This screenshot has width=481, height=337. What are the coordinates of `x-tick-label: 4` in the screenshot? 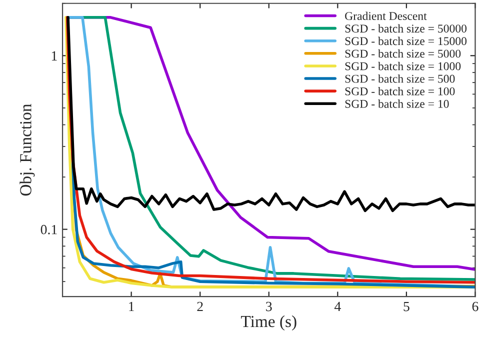 It's located at (337, 307).